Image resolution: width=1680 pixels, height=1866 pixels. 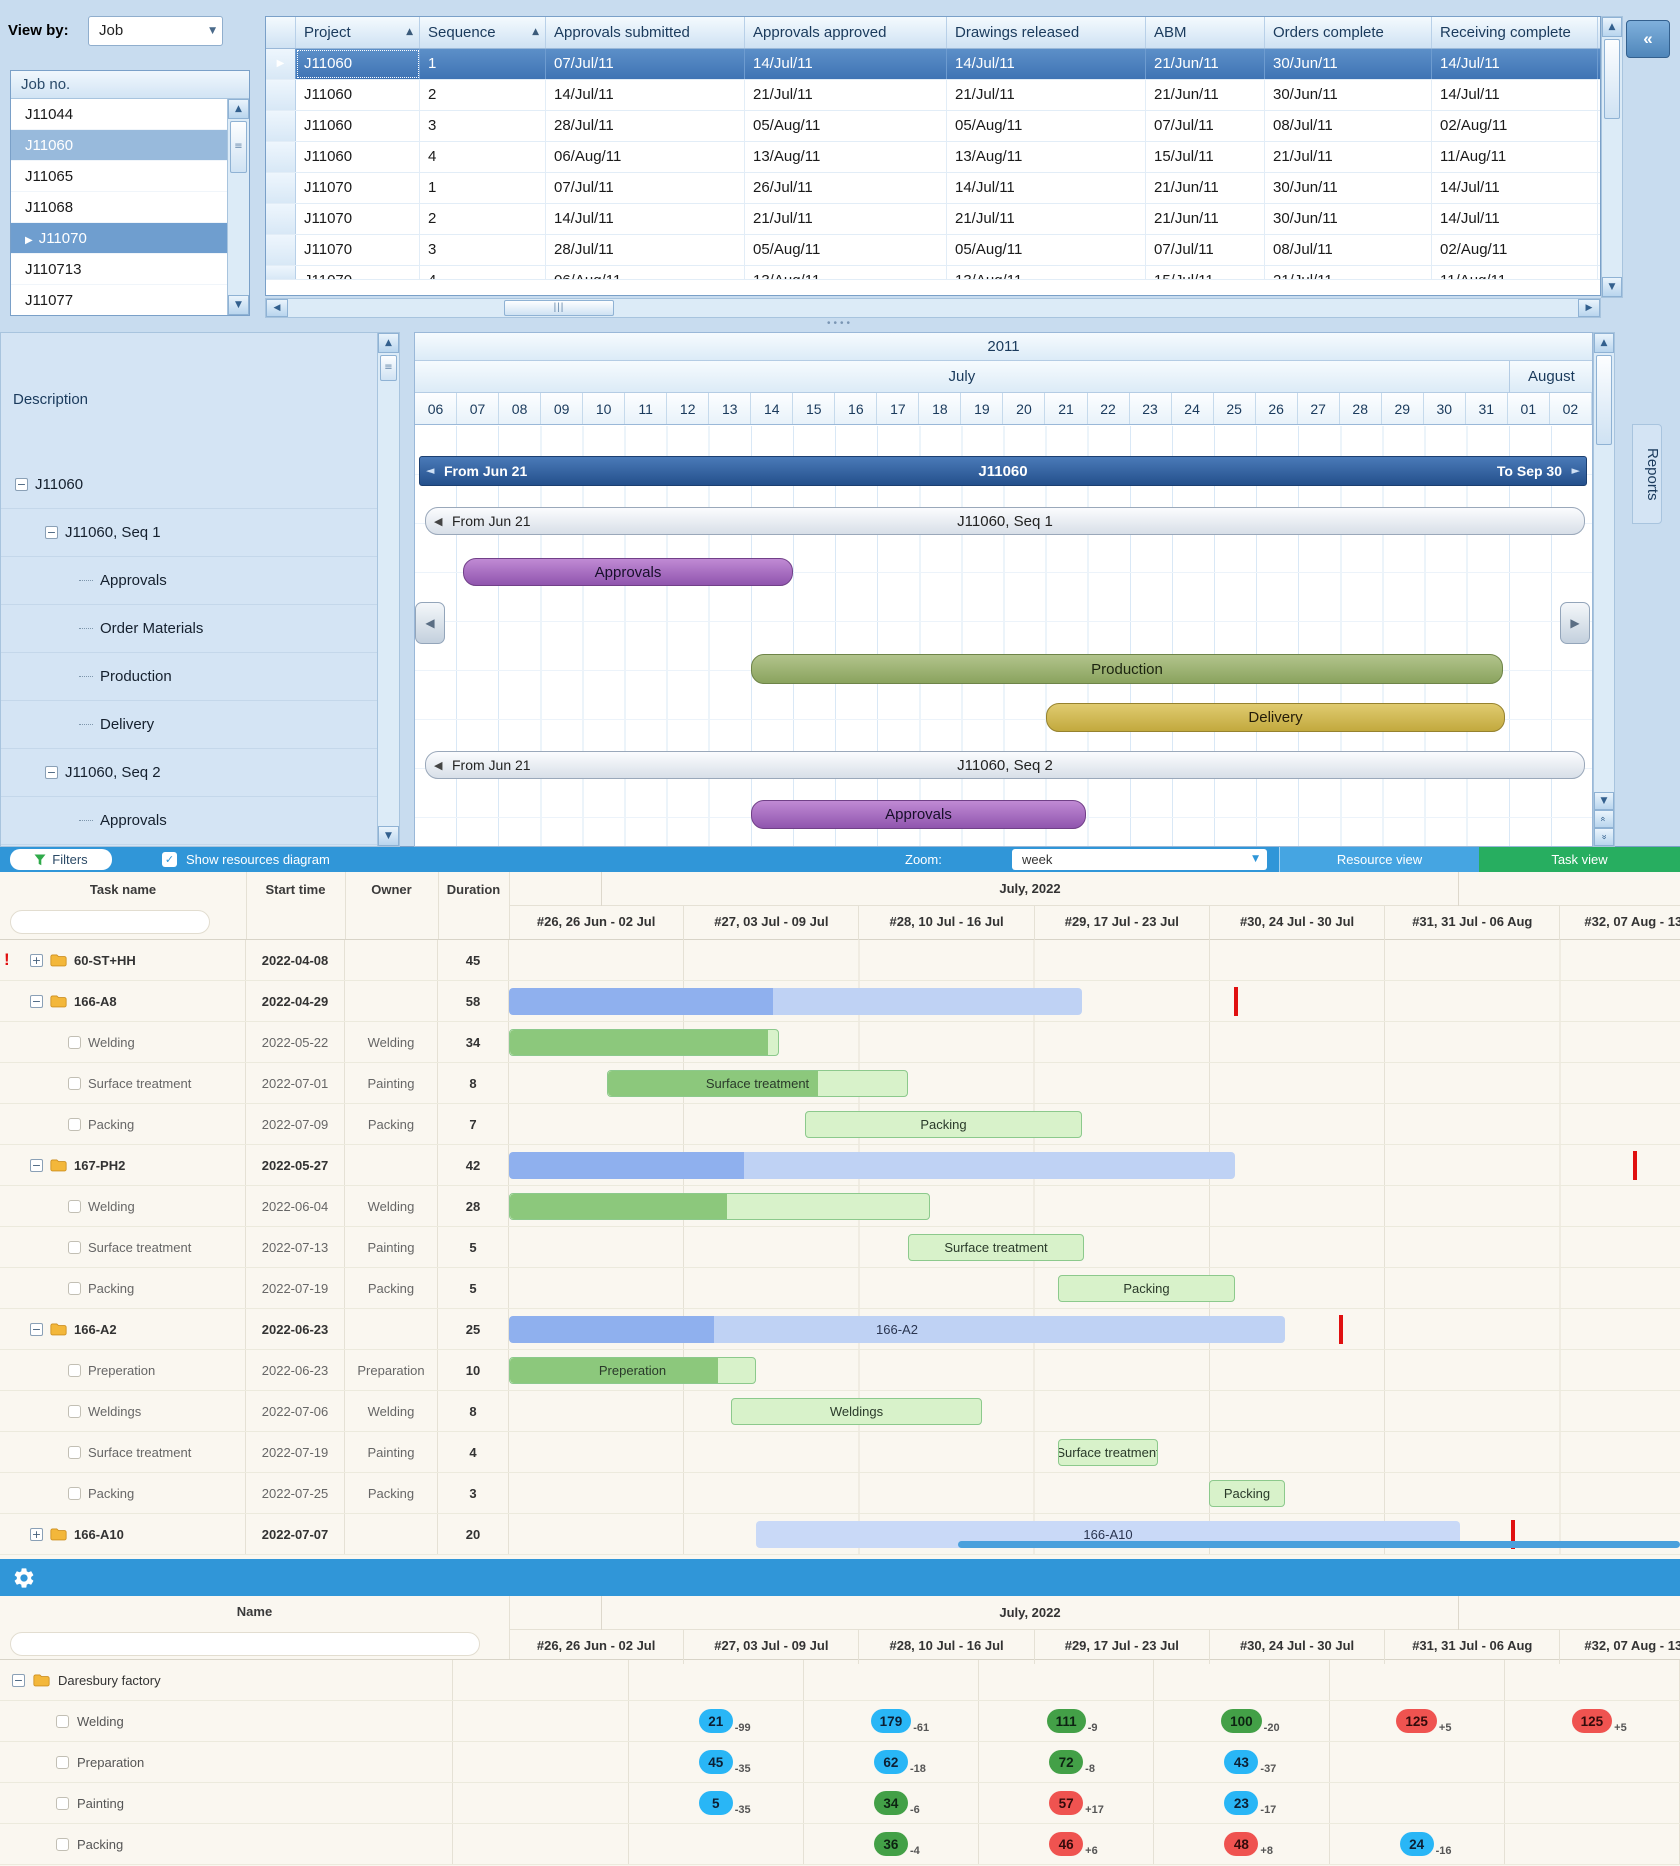 What do you see at coordinates (36, 960) in the screenshot?
I see `tree-toggle-icon: +` at bounding box center [36, 960].